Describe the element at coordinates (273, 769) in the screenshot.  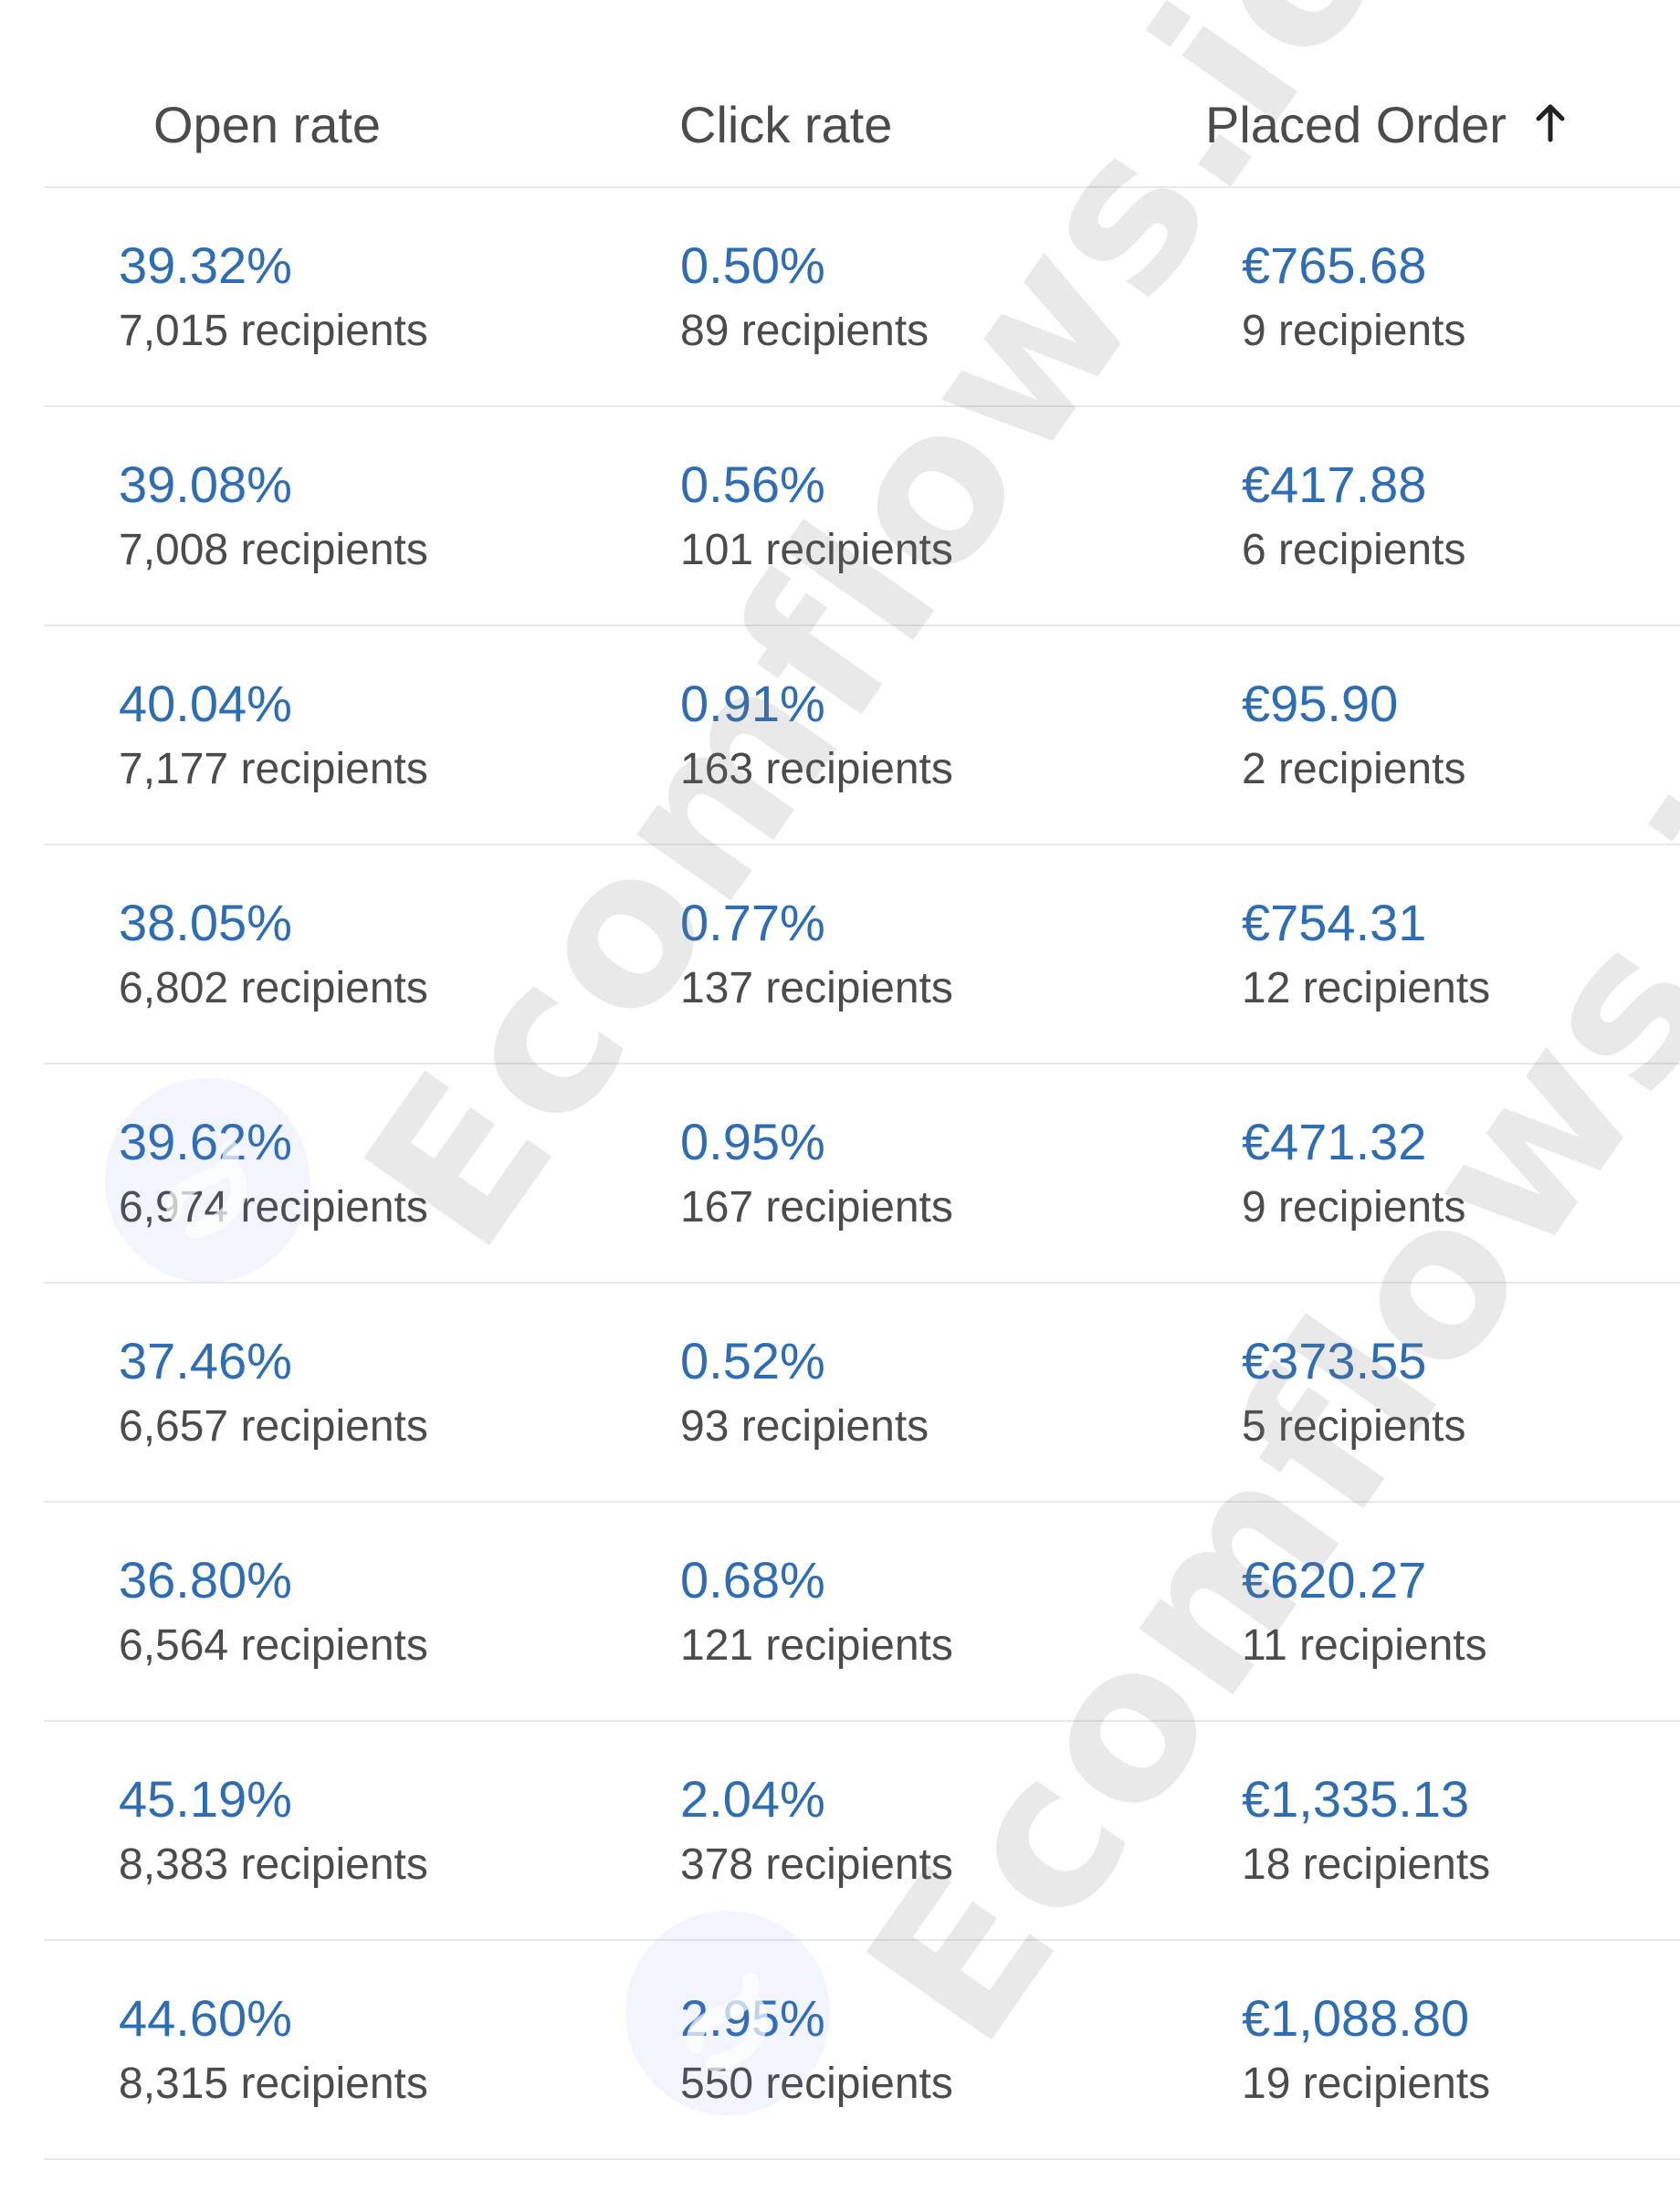
I see `open-recipients: 7,177 recipients` at that location.